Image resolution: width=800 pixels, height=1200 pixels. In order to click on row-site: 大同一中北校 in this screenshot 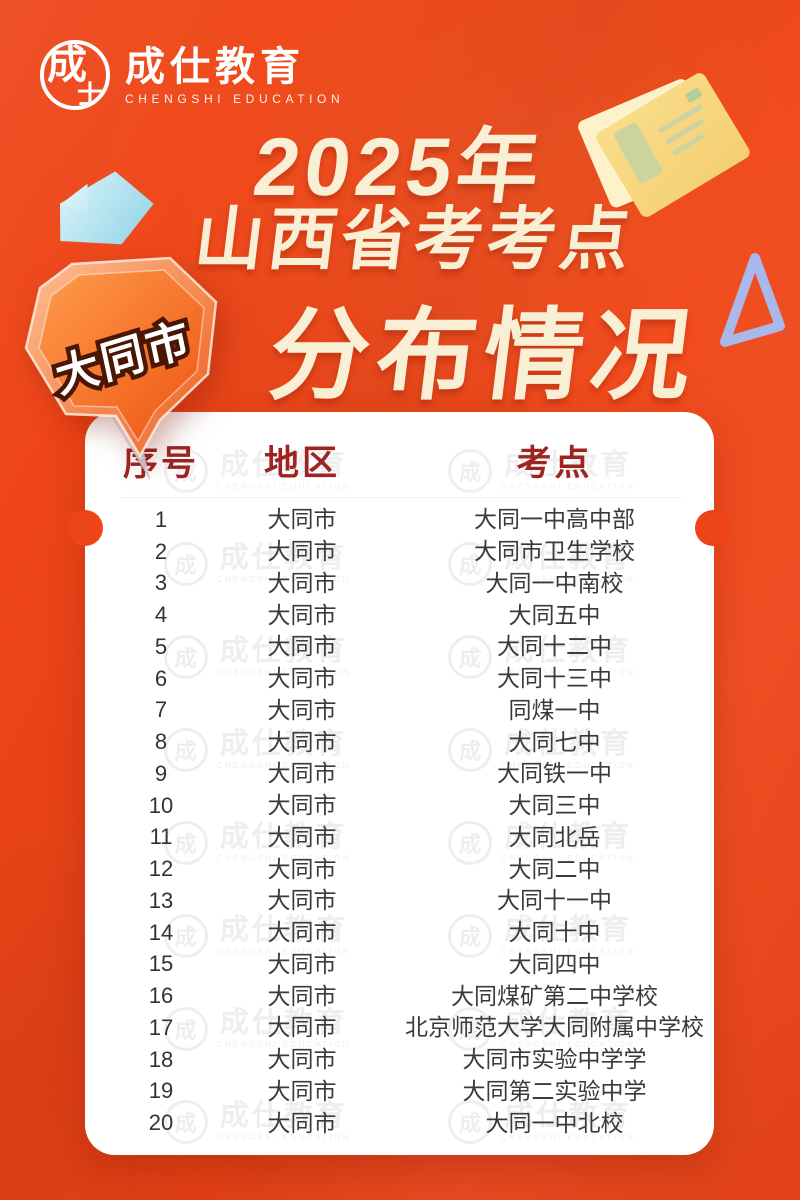, I will do `click(554, 1122)`.